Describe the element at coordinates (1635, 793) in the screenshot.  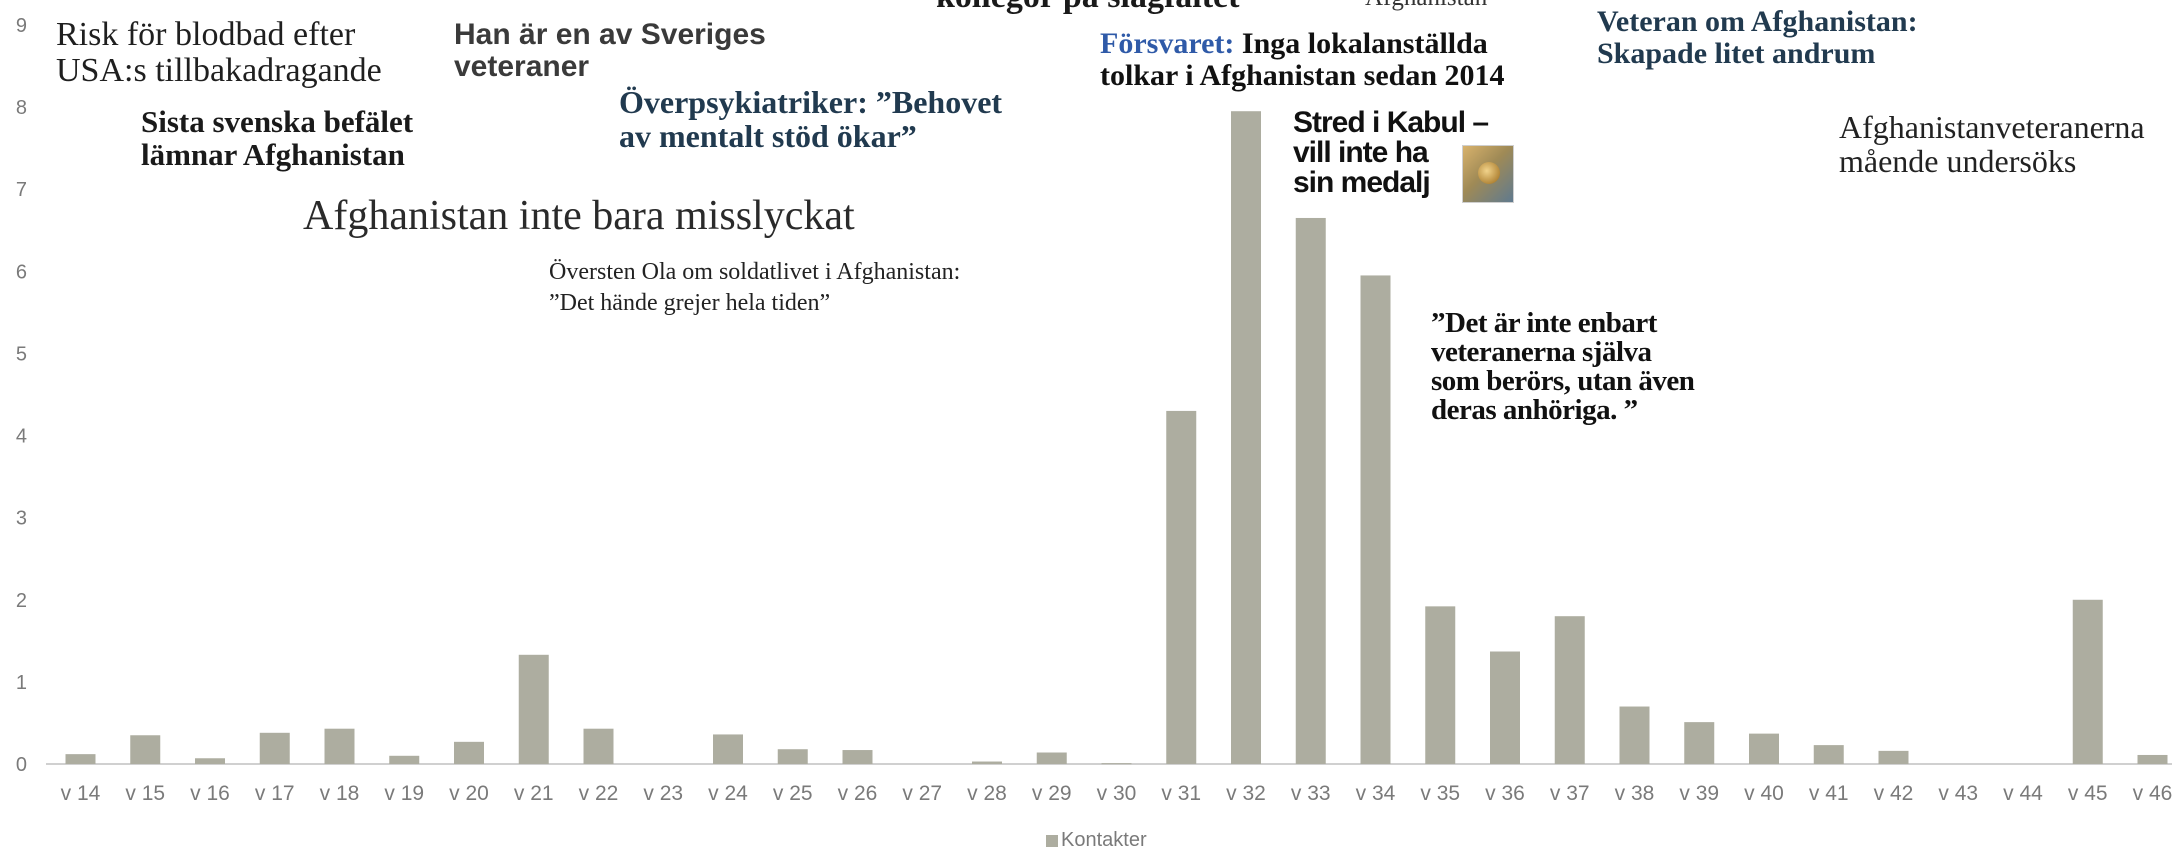
I see `x-tick-label: v 38` at that location.